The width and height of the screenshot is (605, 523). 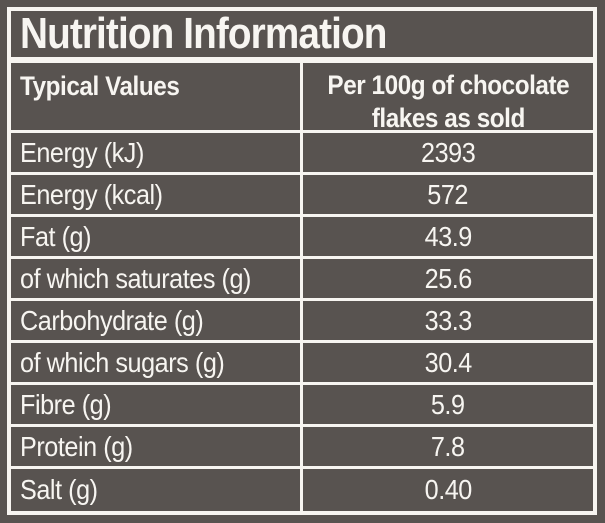 What do you see at coordinates (136, 278) in the screenshot?
I see `row-label: of which saturates (g)` at bounding box center [136, 278].